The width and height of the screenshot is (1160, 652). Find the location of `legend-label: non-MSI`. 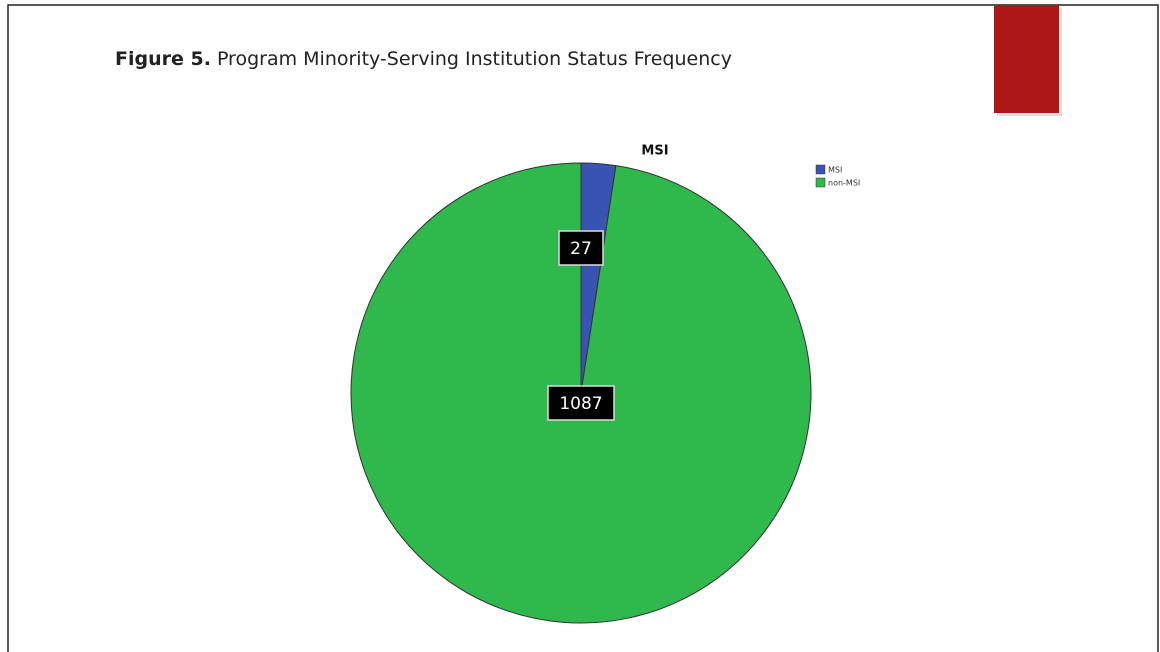

legend-label: non-MSI is located at coordinates (844, 183).